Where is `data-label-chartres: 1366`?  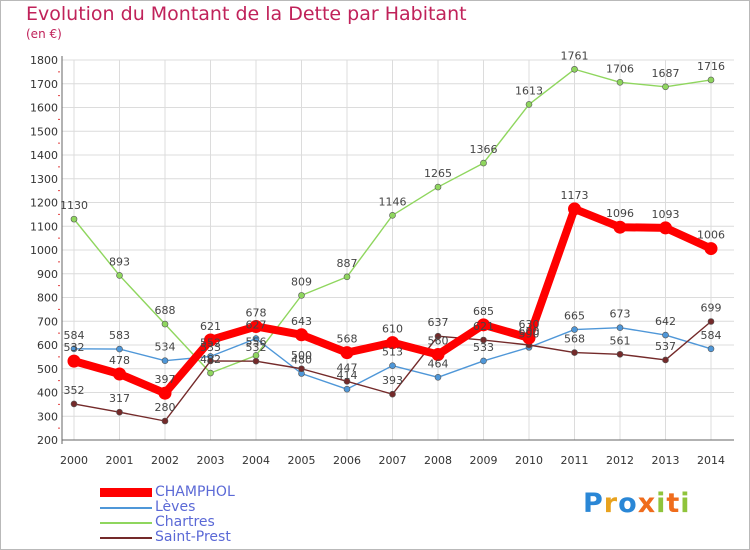
data-label-chartres: 1366 is located at coordinates (484, 149).